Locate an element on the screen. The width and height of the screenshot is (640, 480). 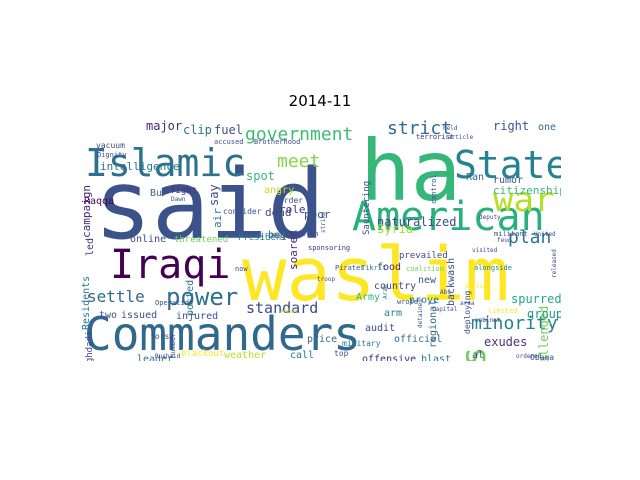
cloud-word-group: group is located at coordinates (544, 314).